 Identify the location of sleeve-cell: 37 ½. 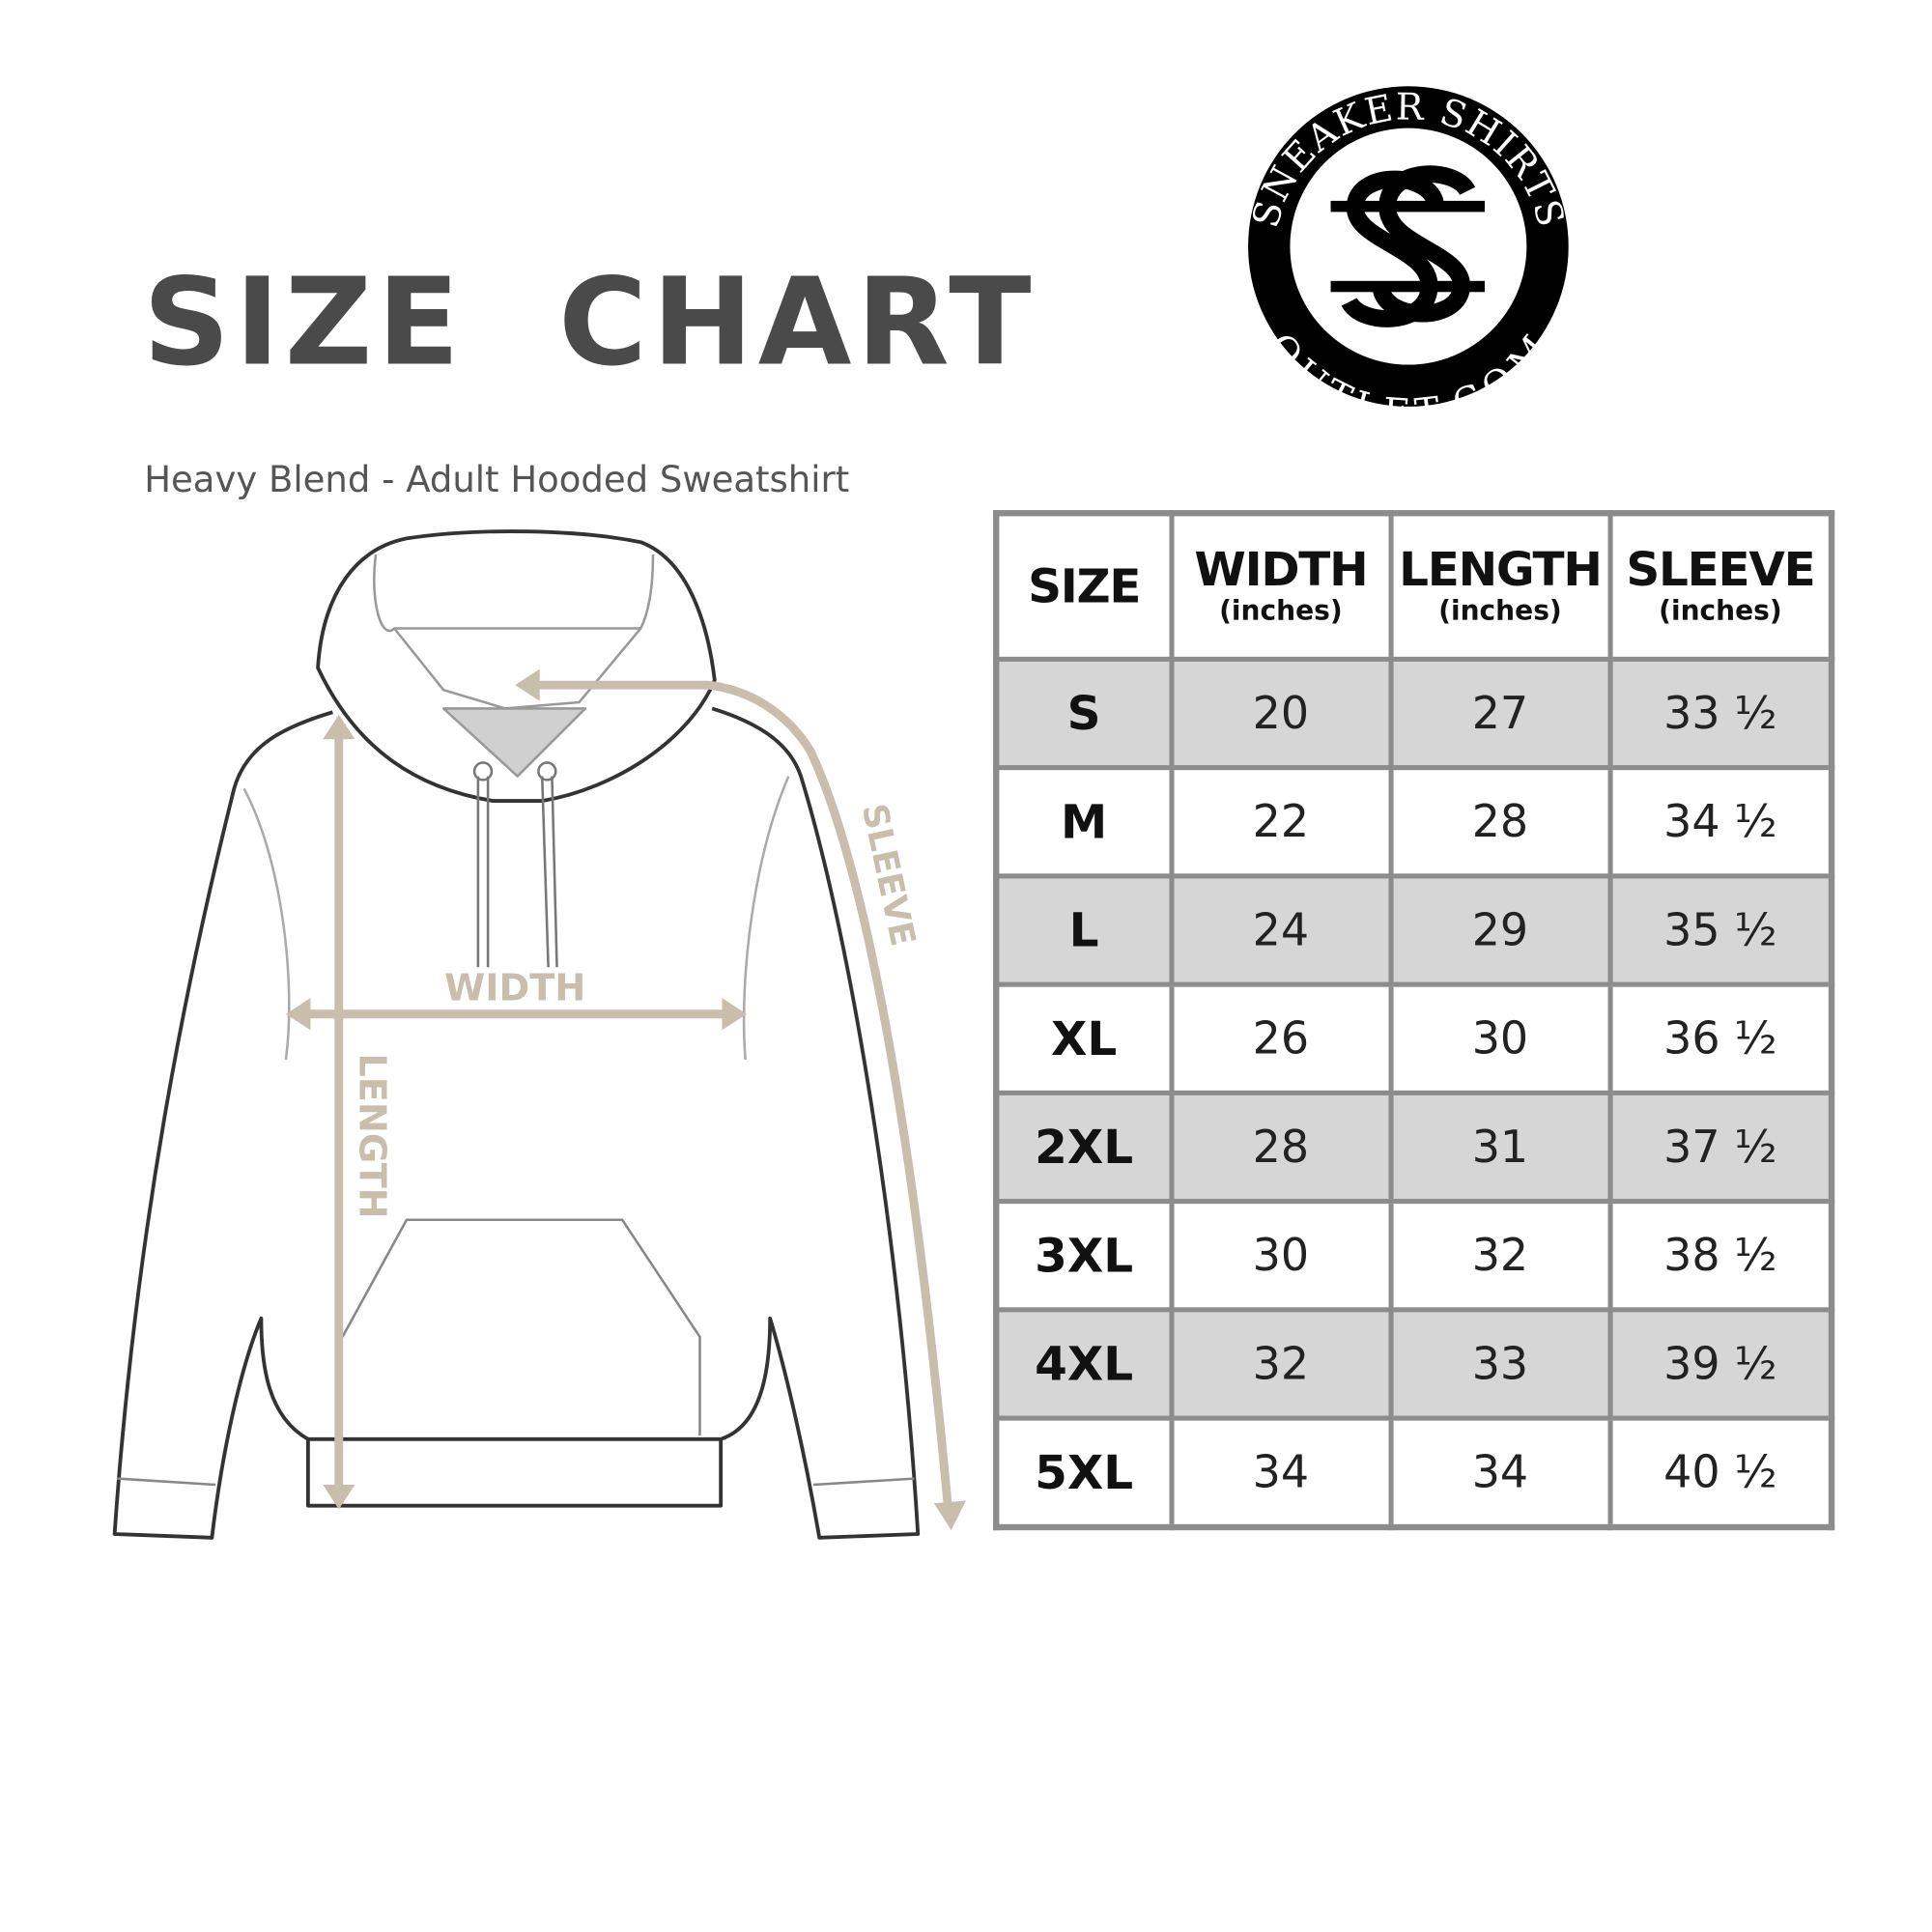
(1720, 1147).